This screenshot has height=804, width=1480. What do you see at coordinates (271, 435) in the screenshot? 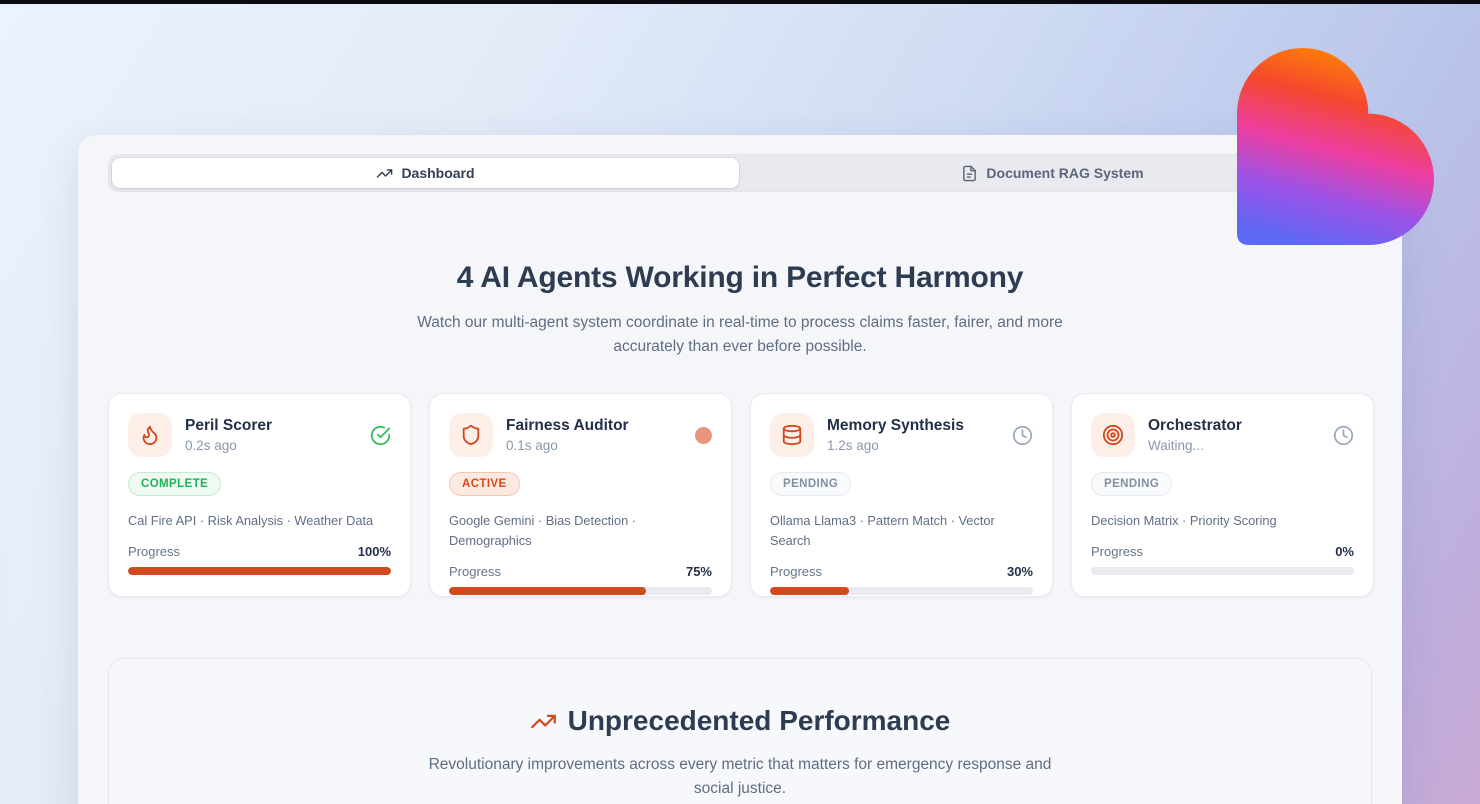
I see `agent-meta: Peril Scorer 0.2s ago` at bounding box center [271, 435].